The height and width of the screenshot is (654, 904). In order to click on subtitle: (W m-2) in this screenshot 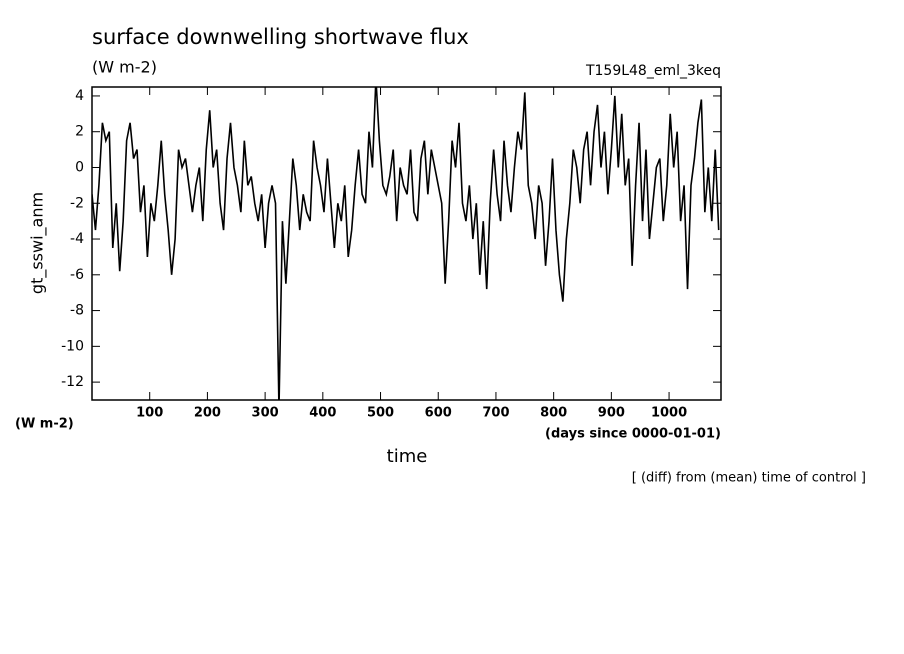, I will do `click(124, 67)`.